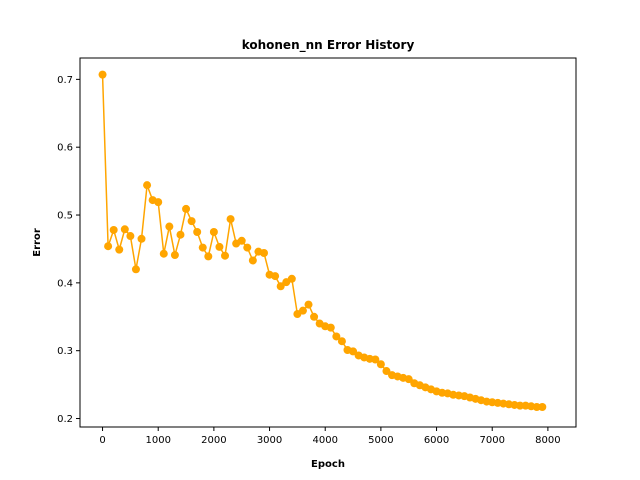 The image size is (640, 480). Describe the element at coordinates (65, 148) in the screenshot. I see `y-tick-label: 0.6` at that location.